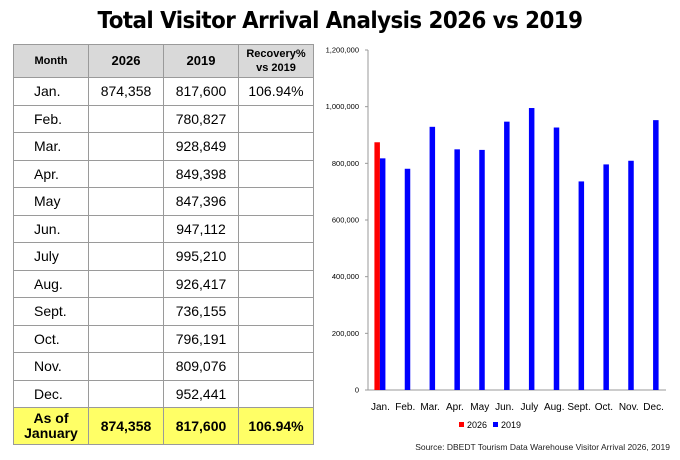 This screenshot has height=460, width=680. What do you see at coordinates (429, 407) in the screenshot?
I see `x-tick-label: Mar.` at bounding box center [429, 407].